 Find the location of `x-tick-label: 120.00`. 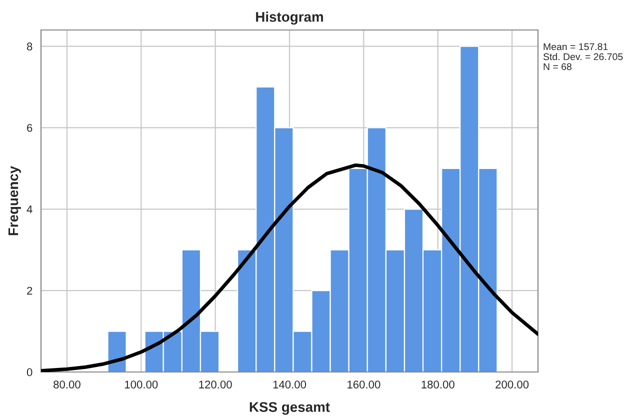

x-tick-label: 120.00 is located at coordinates (215, 384).